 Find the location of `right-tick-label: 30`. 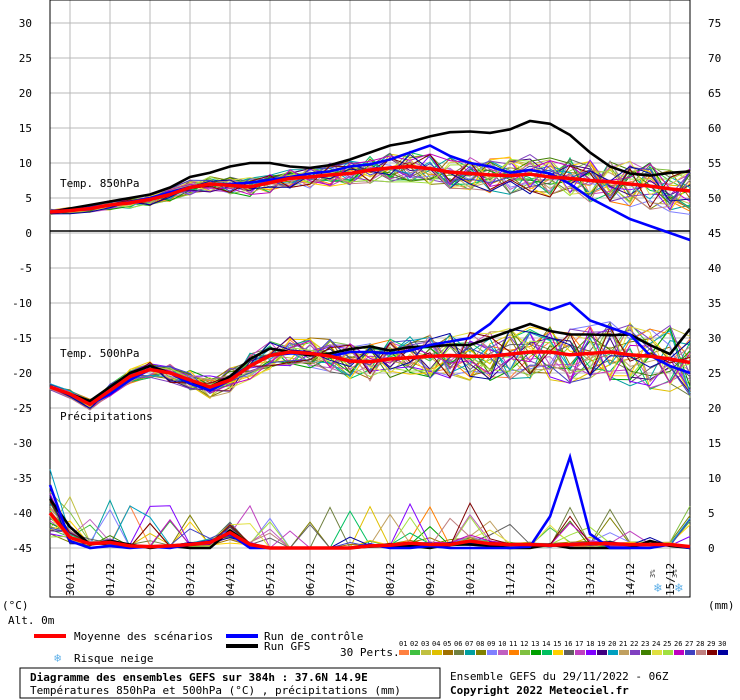

right-tick-label: 30 is located at coordinates (714, 338).